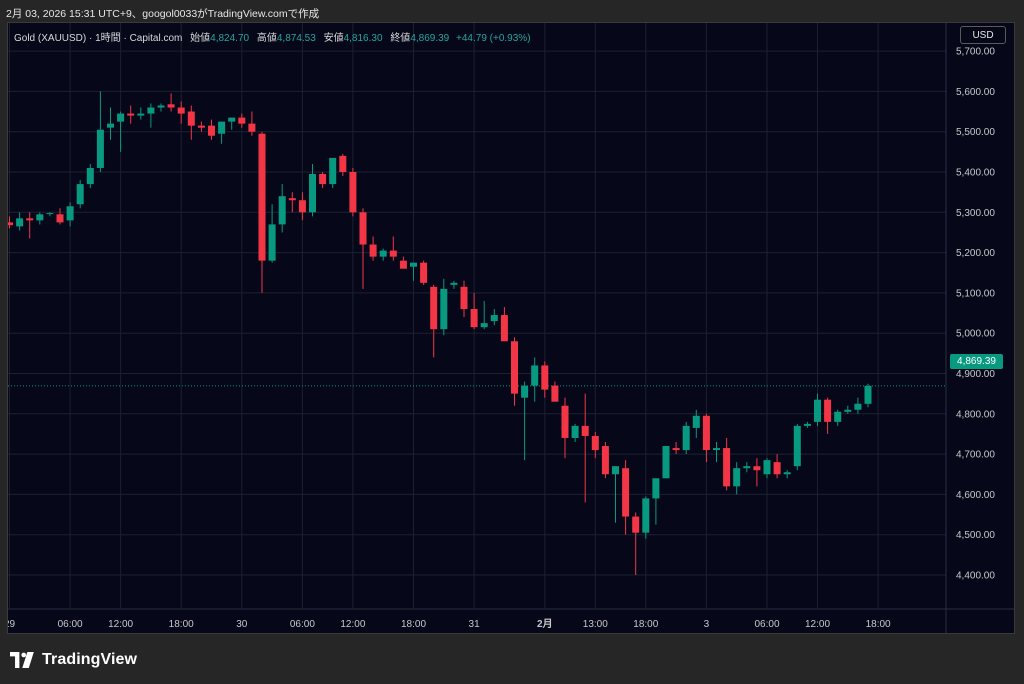  Describe the element at coordinates (363, 38) in the screenshot. I see `low-value: 4,816.30` at that location.